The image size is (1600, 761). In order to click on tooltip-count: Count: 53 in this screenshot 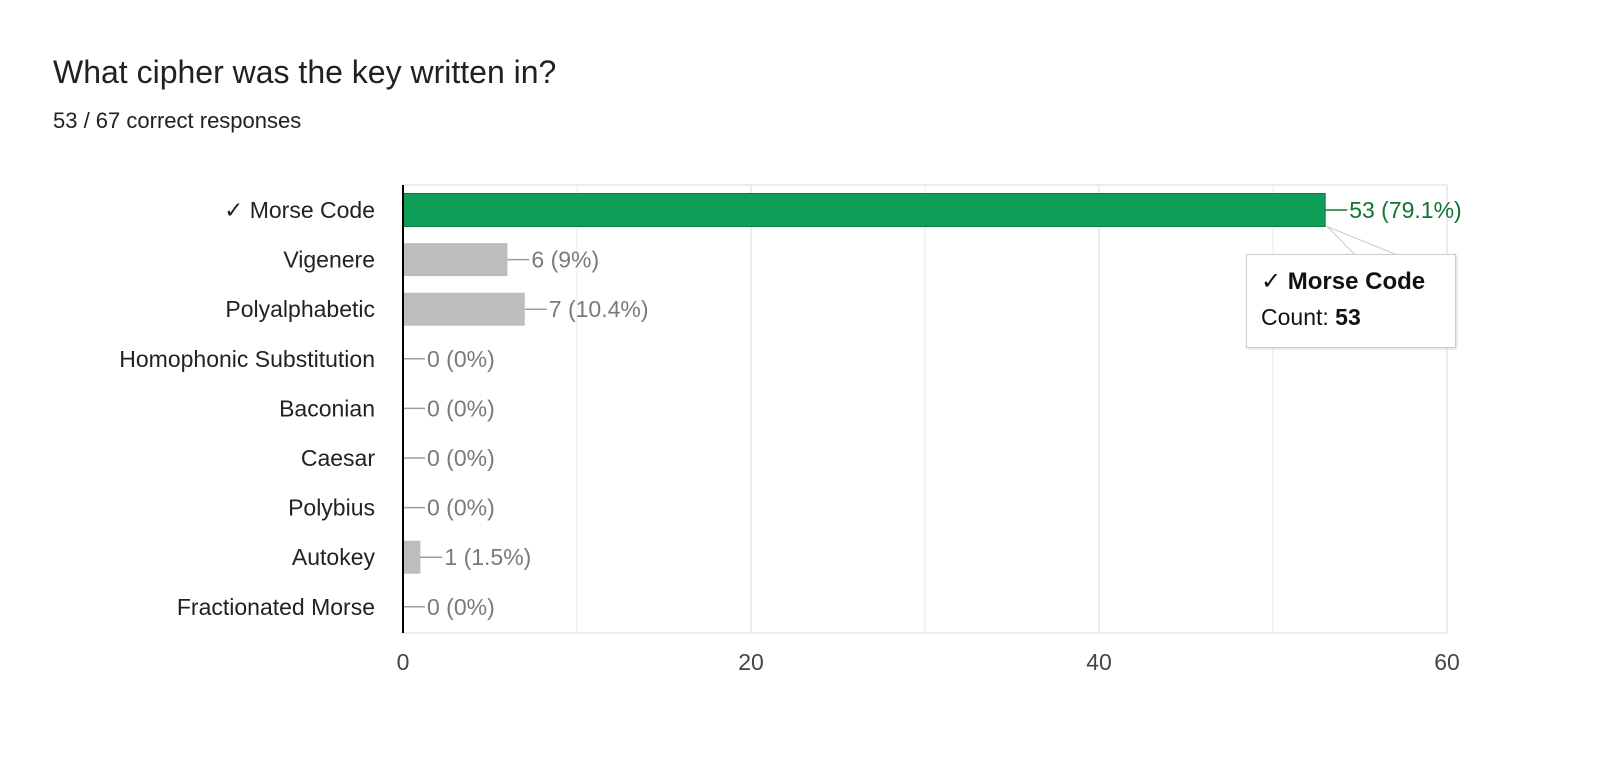, I will do `click(1351, 317)`.